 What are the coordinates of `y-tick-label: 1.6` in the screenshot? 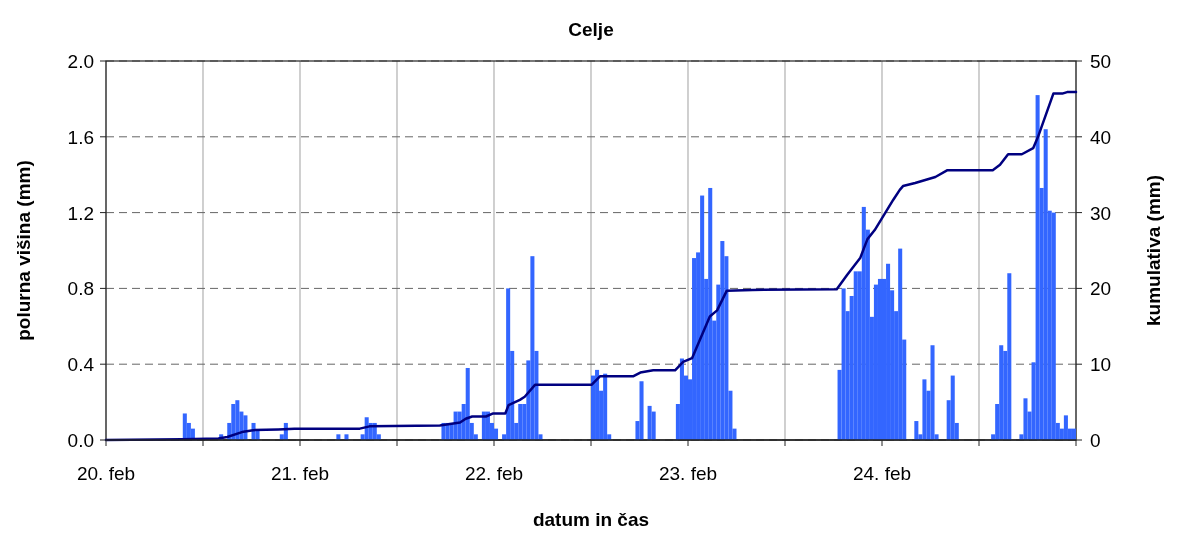 It's located at (80, 137).